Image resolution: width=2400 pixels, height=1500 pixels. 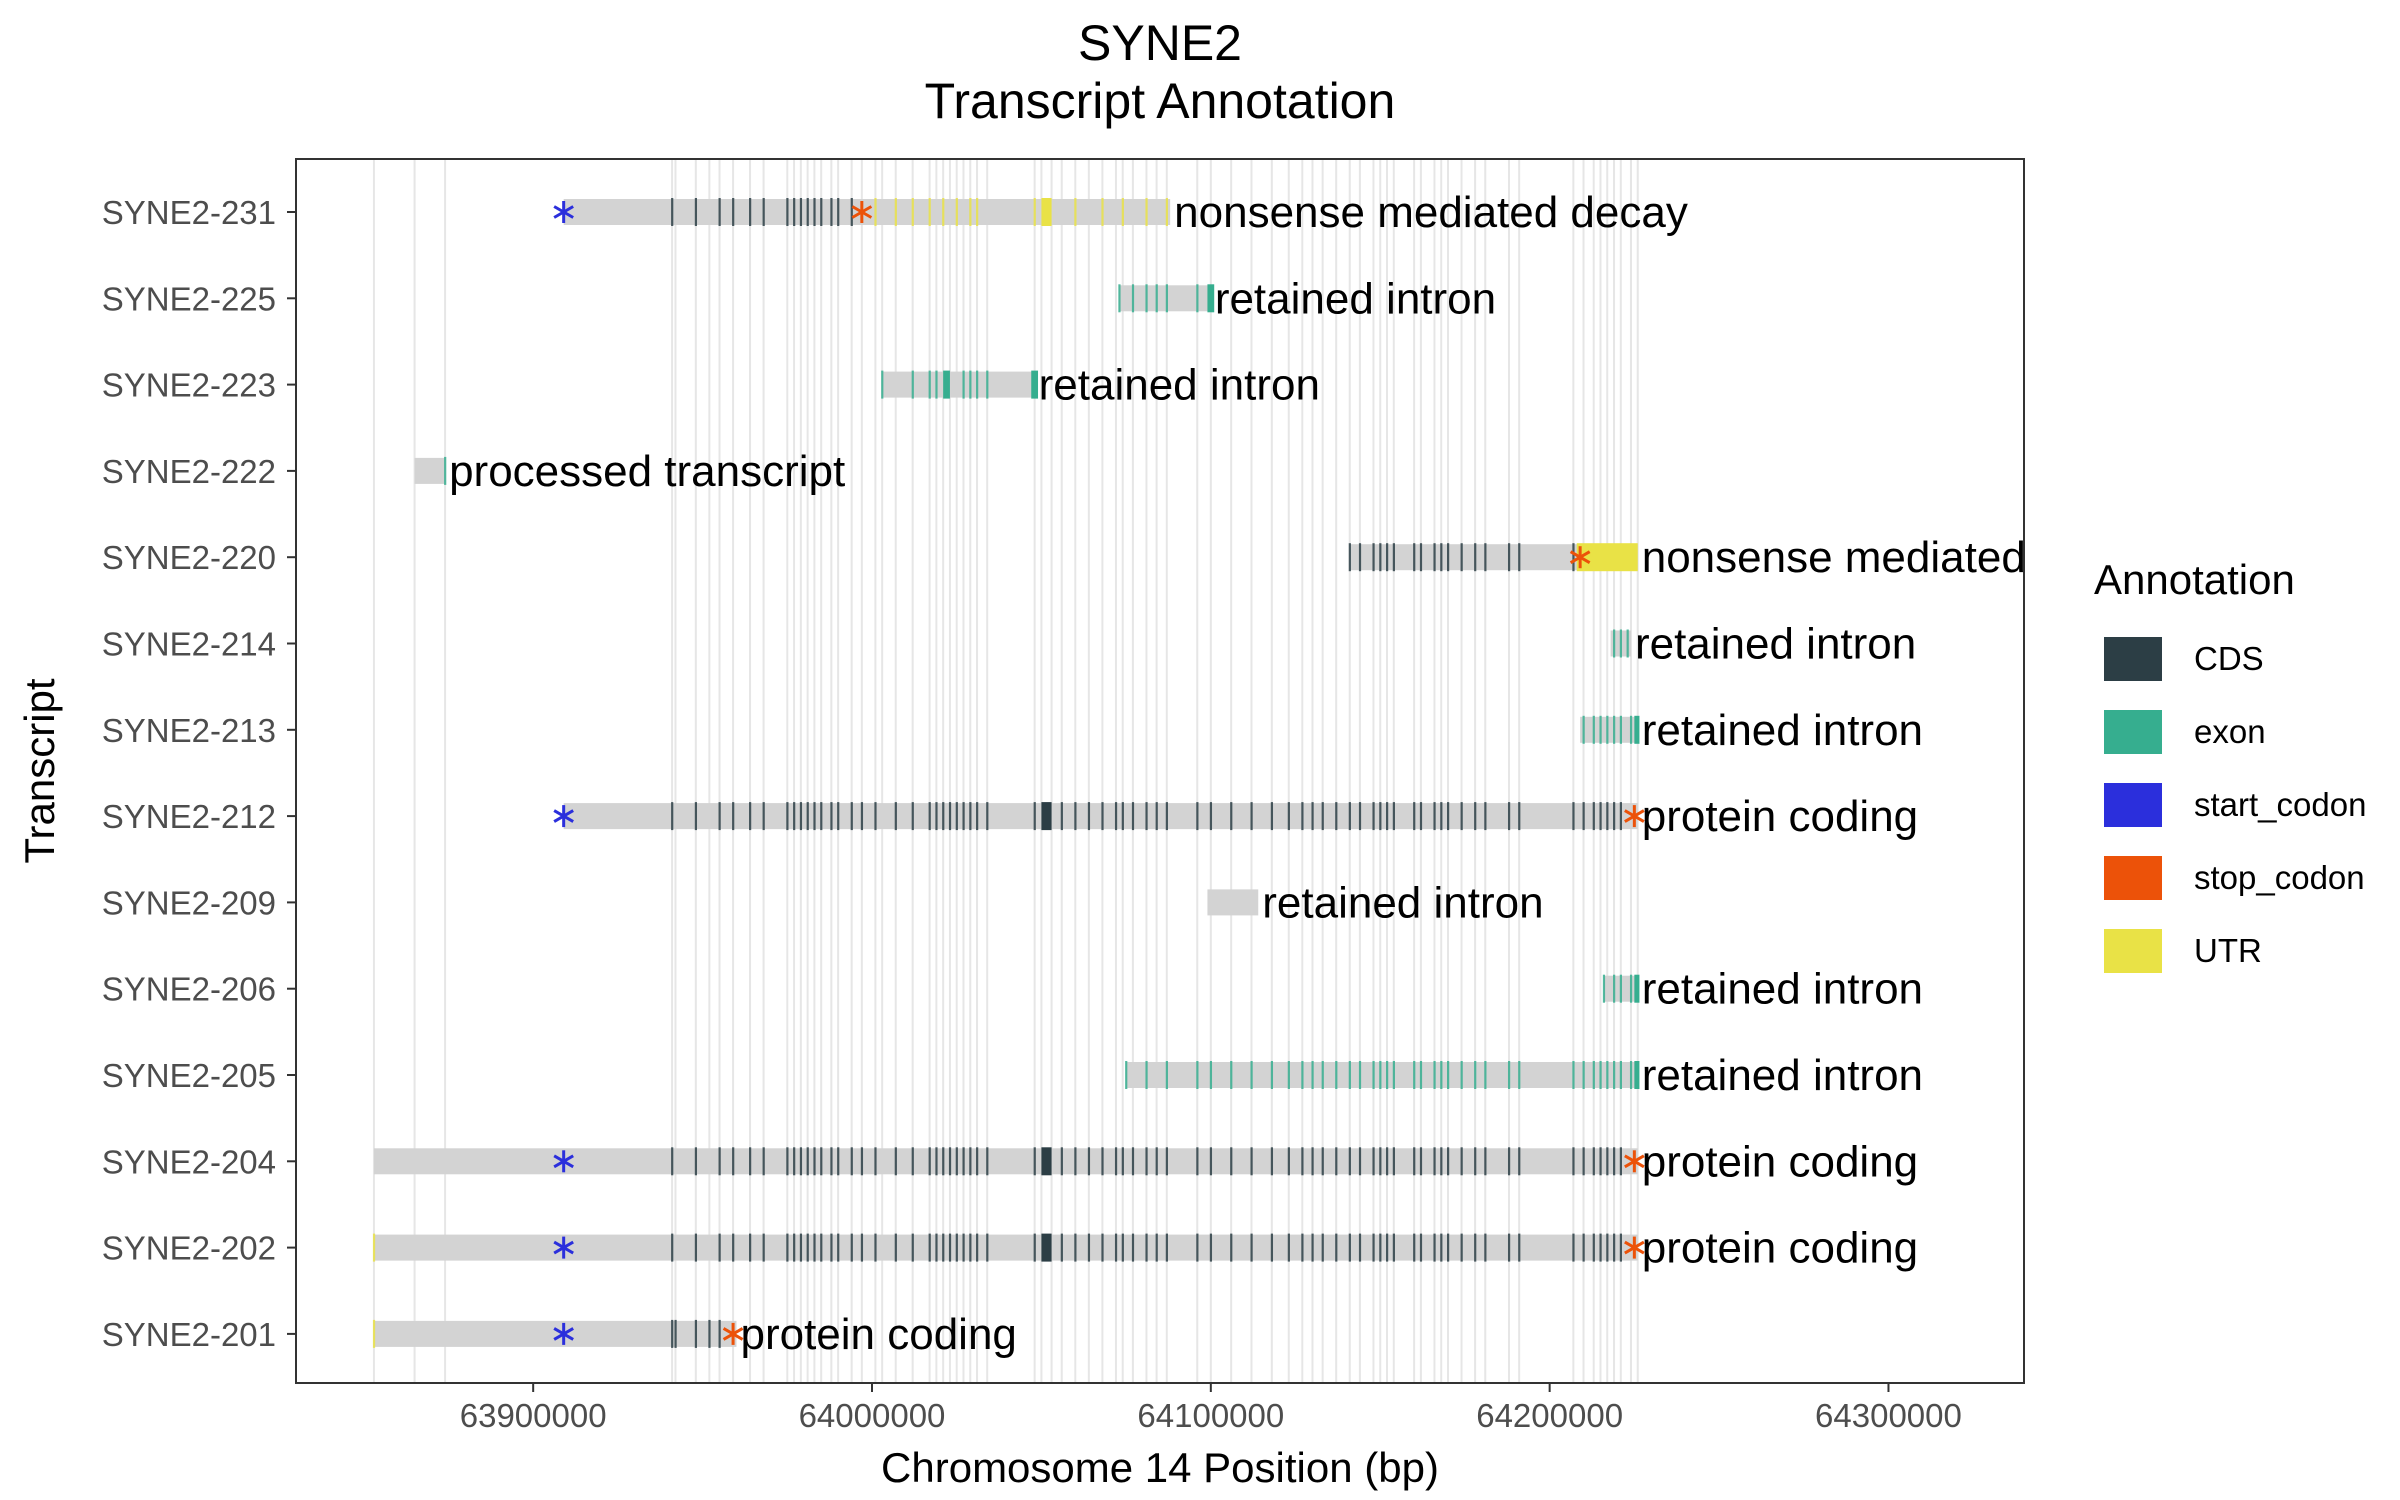 What do you see at coordinates (189, 471) in the screenshot?
I see `y-tick-label: SYNE2-222` at bounding box center [189, 471].